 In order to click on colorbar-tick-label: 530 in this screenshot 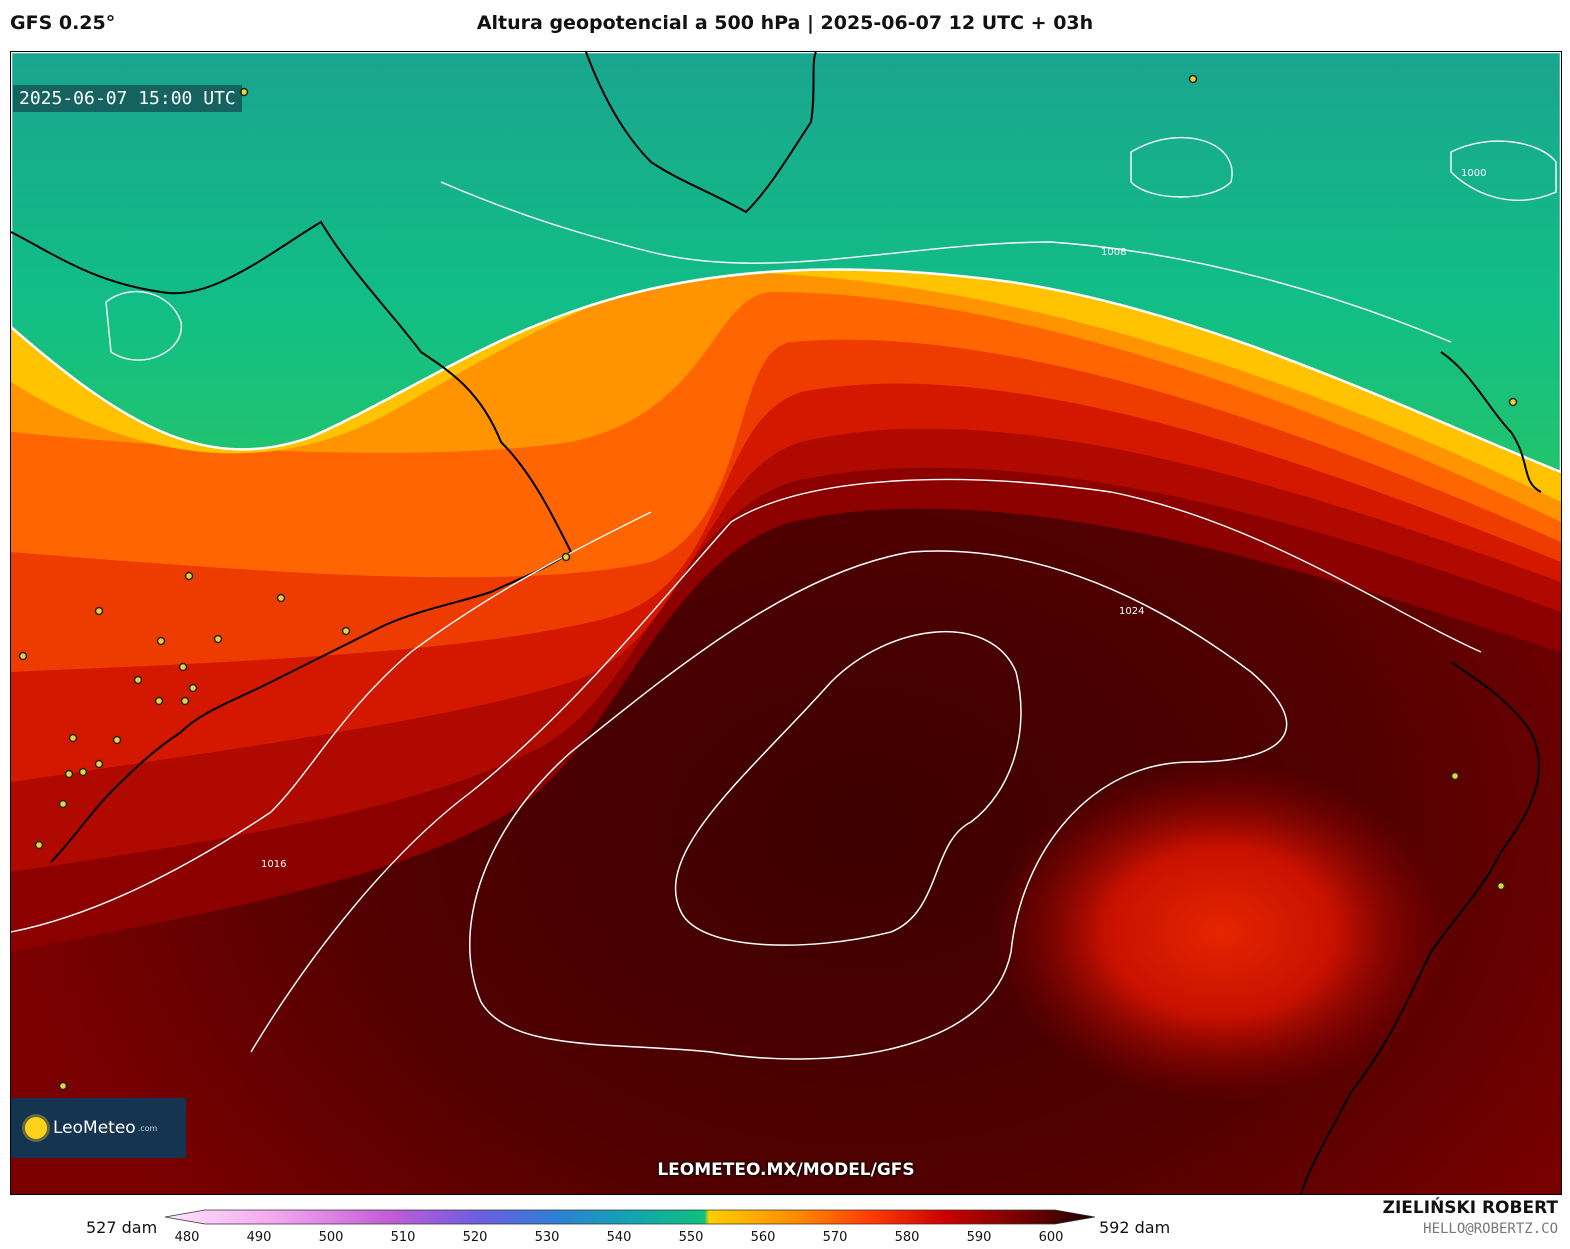, I will do `click(547, 1237)`.